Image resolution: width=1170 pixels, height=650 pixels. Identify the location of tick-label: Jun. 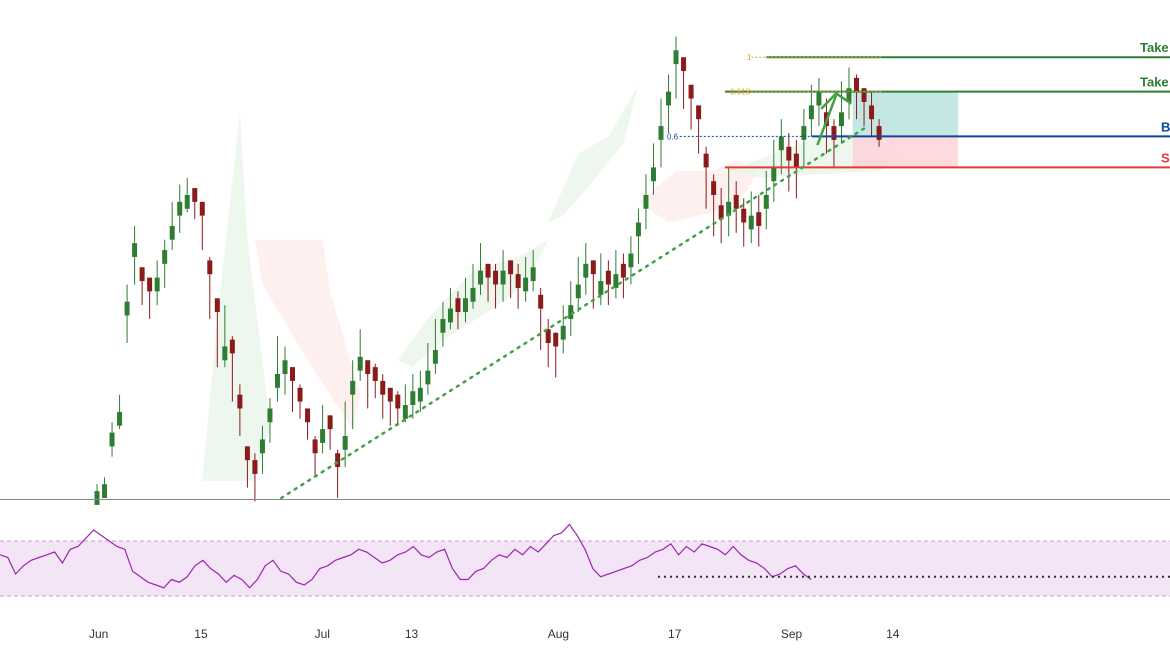
(98, 634).